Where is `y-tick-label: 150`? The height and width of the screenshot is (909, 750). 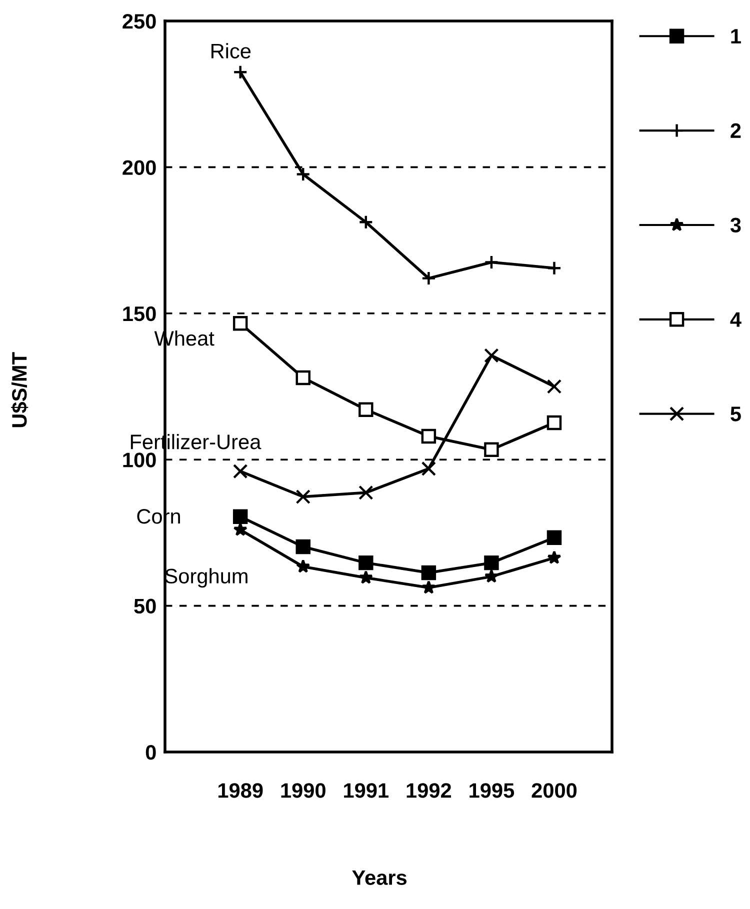
y-tick-label: 150 is located at coordinates (139, 314).